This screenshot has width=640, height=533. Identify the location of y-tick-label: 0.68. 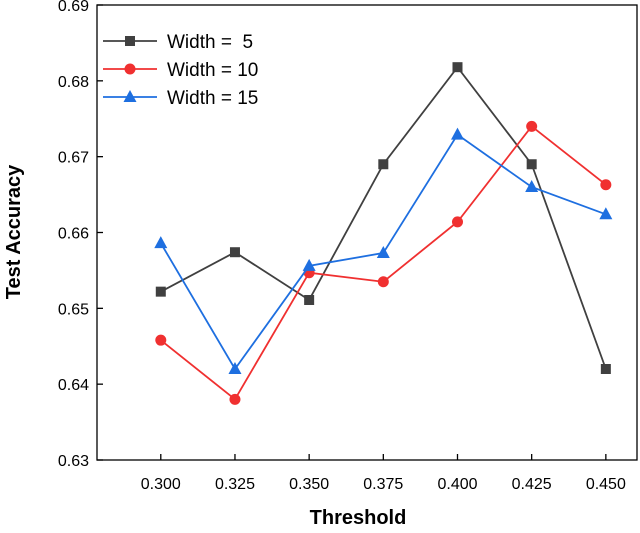
(73, 82).